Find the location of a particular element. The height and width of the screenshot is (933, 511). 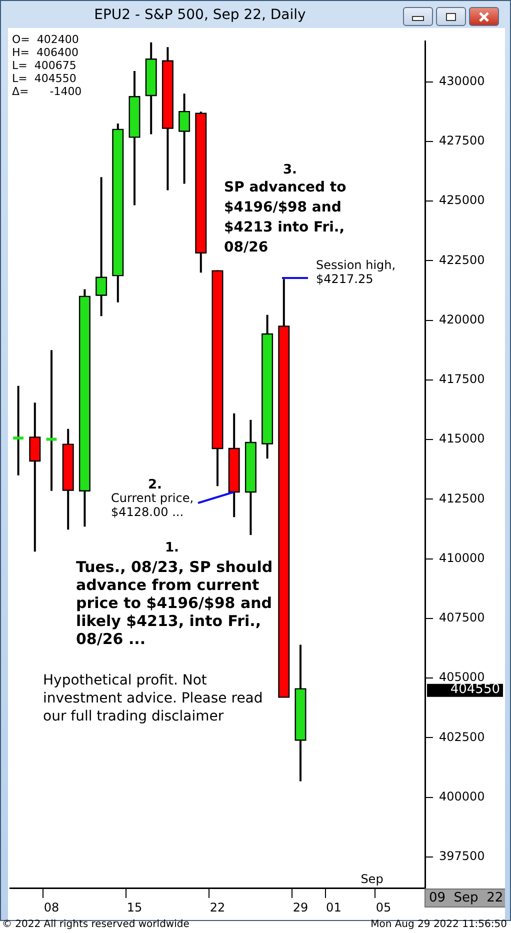

y-tick-label: 405000 is located at coordinates (462, 677).